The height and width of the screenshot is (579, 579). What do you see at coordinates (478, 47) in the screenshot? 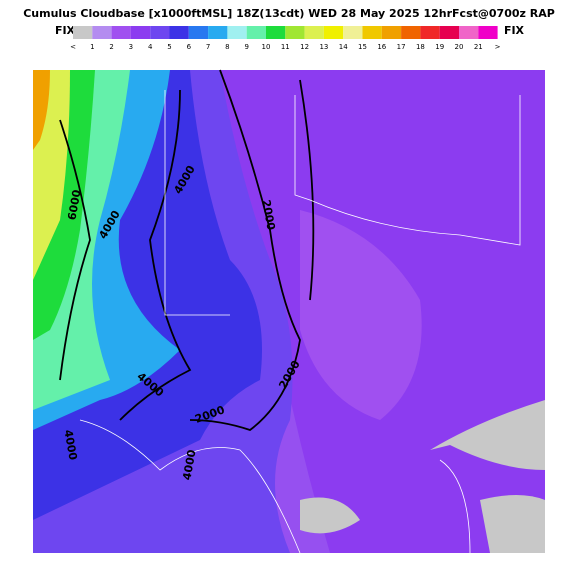
I see `colorbar-label: 21` at bounding box center [478, 47].